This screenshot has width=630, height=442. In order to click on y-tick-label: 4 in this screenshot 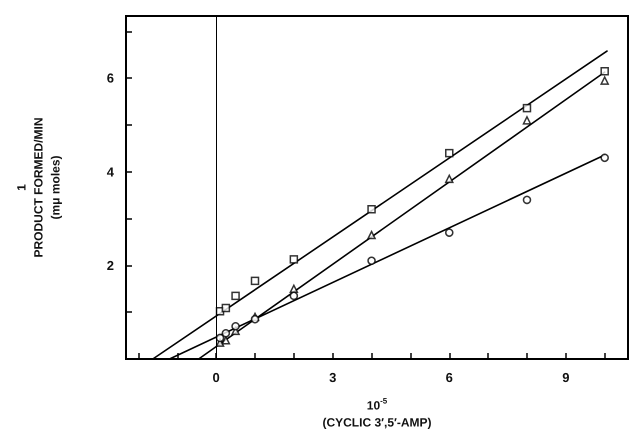, I will do `click(110, 172)`.